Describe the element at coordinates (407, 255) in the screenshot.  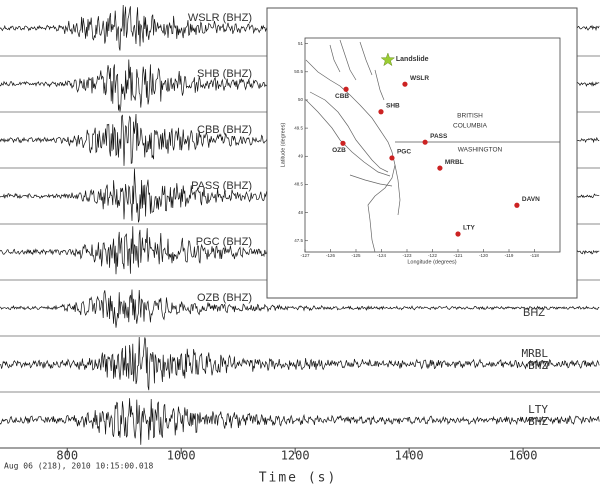
I see `map-x-tick-label: -123` at that location.